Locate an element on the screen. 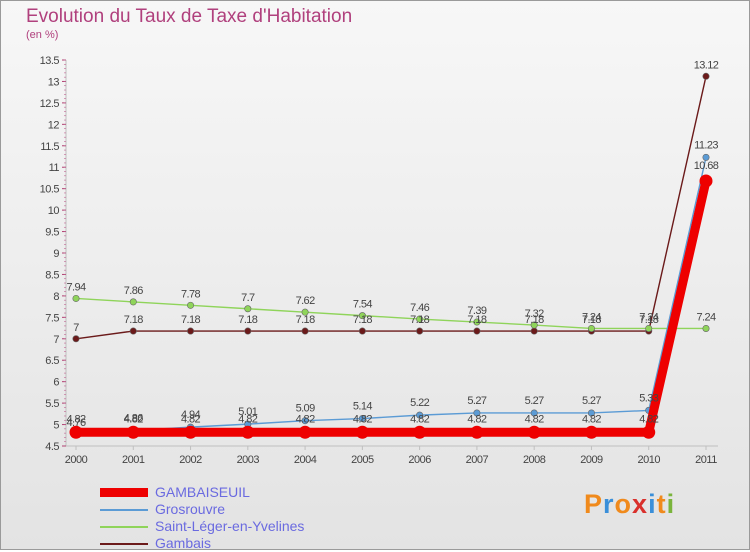  y-tick-label: 8.5 is located at coordinates (52, 275).